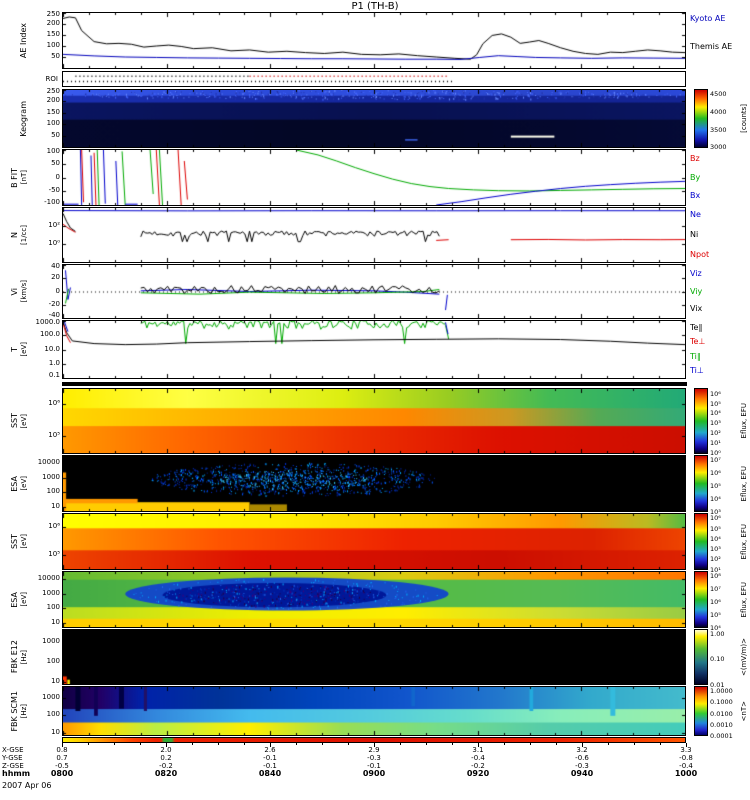  I want to click on keogram-colorbar-tick: 3000, so click(718, 147).